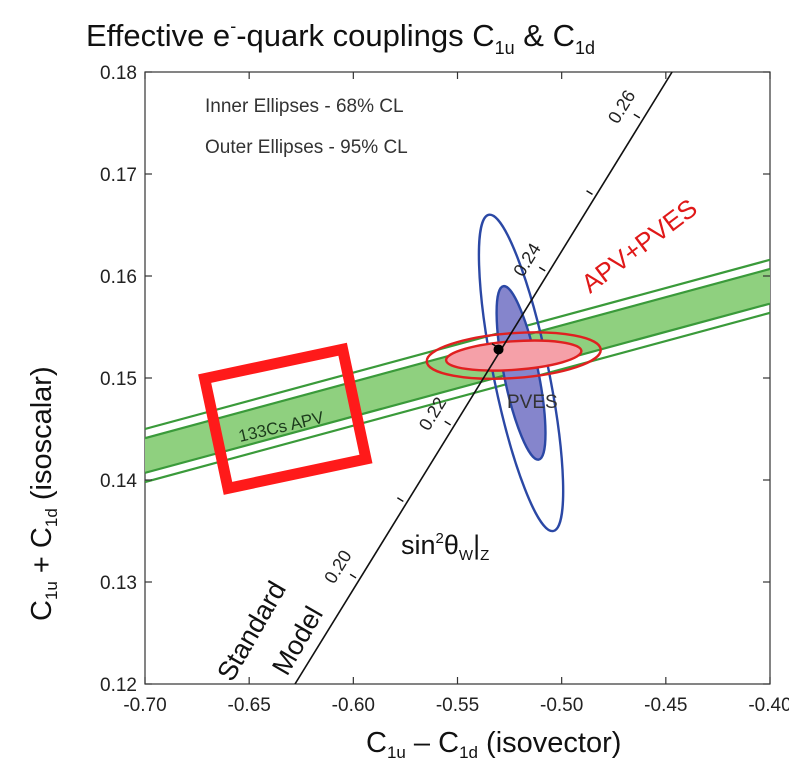 Image resolution: width=789 pixels, height=762 pixels. Describe the element at coordinates (304, 106) in the screenshot. I see `note-inner-ellipses: Inner Ellipses - 68% CL` at that location.